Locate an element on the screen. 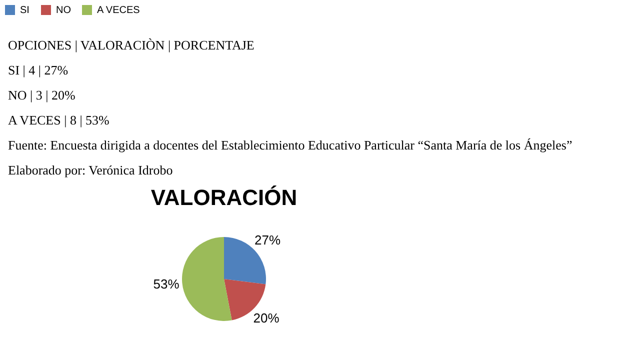  text: OPCIONES | VALORACIÒN | PORCENTAJE is located at coordinates (131, 45).